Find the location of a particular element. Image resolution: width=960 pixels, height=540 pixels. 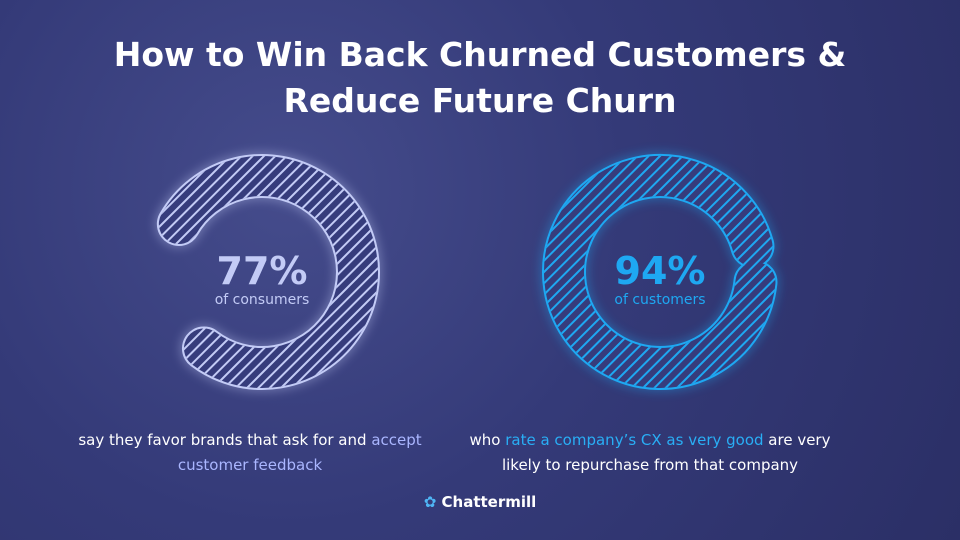

highlight-text: accept customer feedback is located at coordinates (299, 452).